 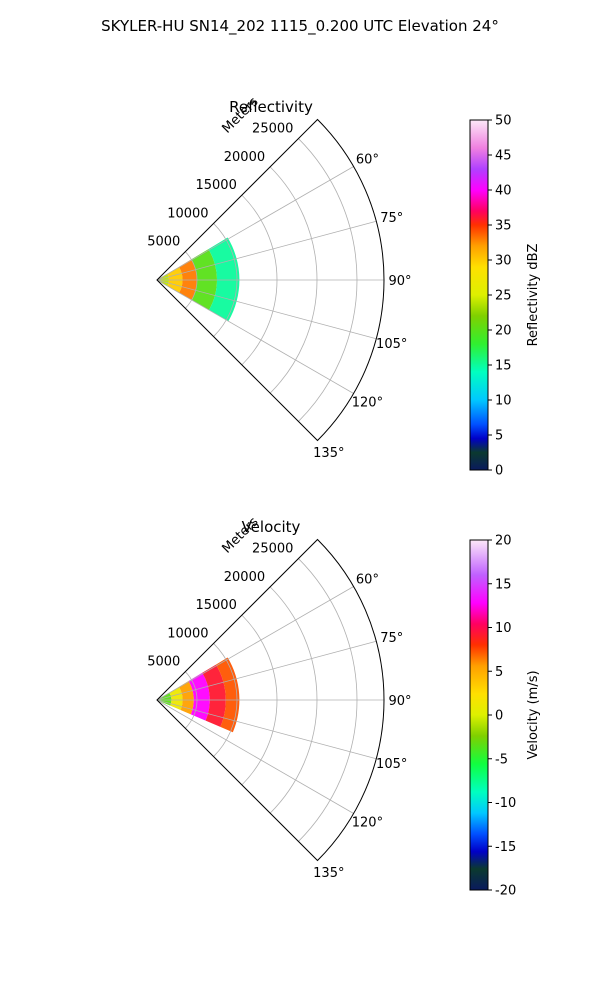 I want to click on reflectivity-grid, so click(x=270, y=280).